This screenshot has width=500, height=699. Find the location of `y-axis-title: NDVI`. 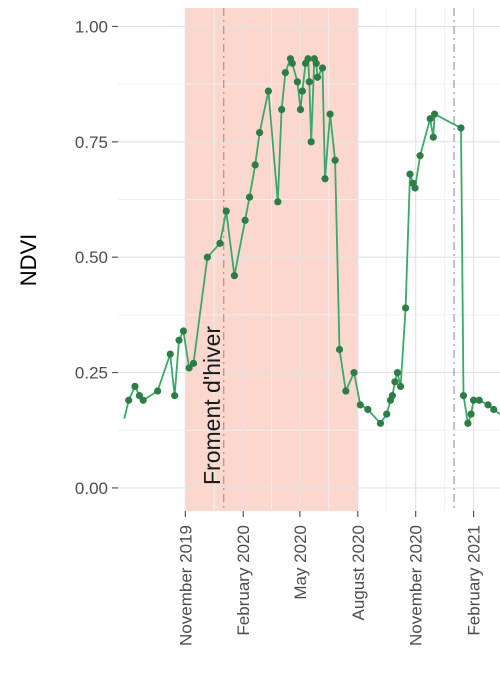

y-axis-title: NDVI is located at coordinates (28, 260).